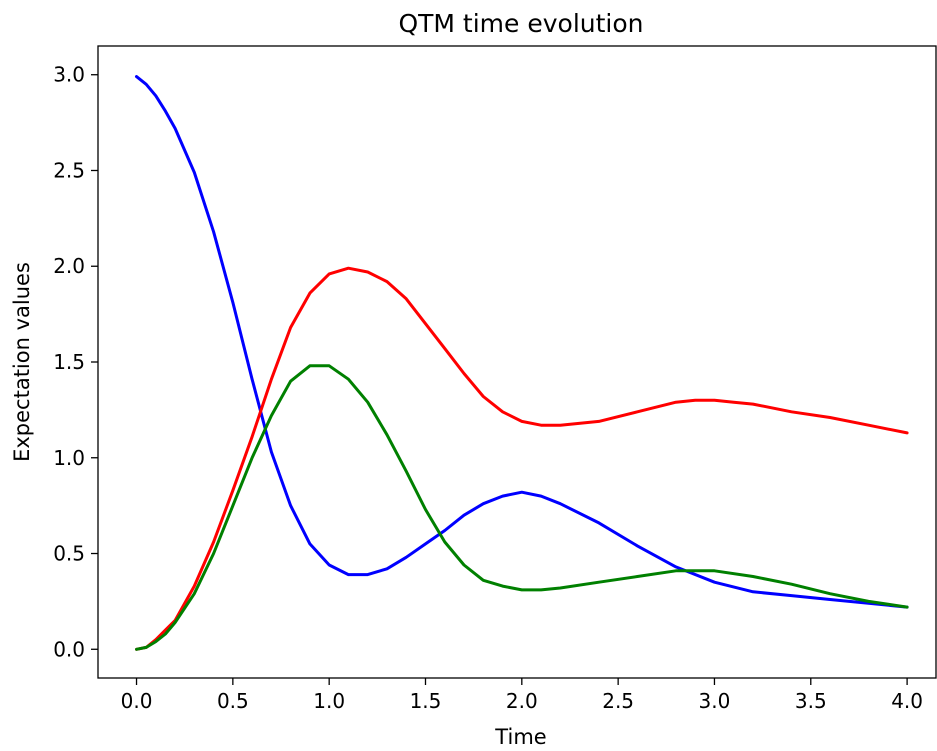 This screenshot has width=937, height=751. I want to click on x-tick-label: 0.5, so click(233, 701).